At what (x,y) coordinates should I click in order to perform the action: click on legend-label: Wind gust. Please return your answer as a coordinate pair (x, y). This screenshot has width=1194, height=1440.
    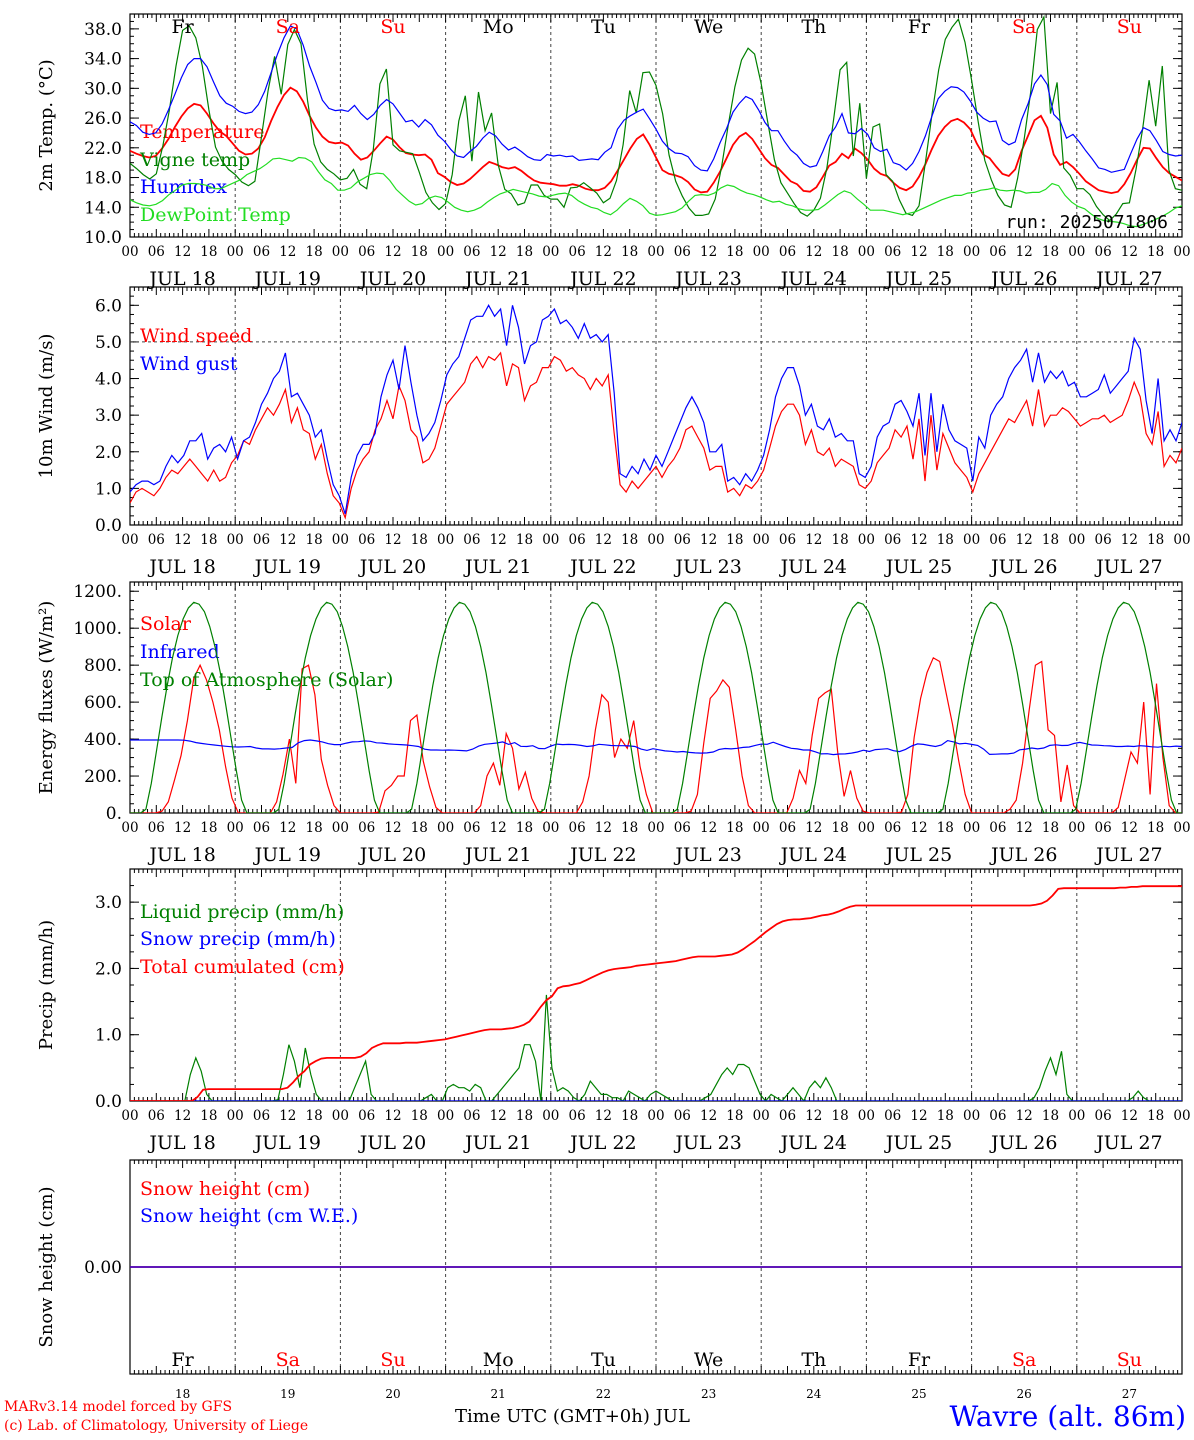
    Looking at the image, I should click on (189, 364).